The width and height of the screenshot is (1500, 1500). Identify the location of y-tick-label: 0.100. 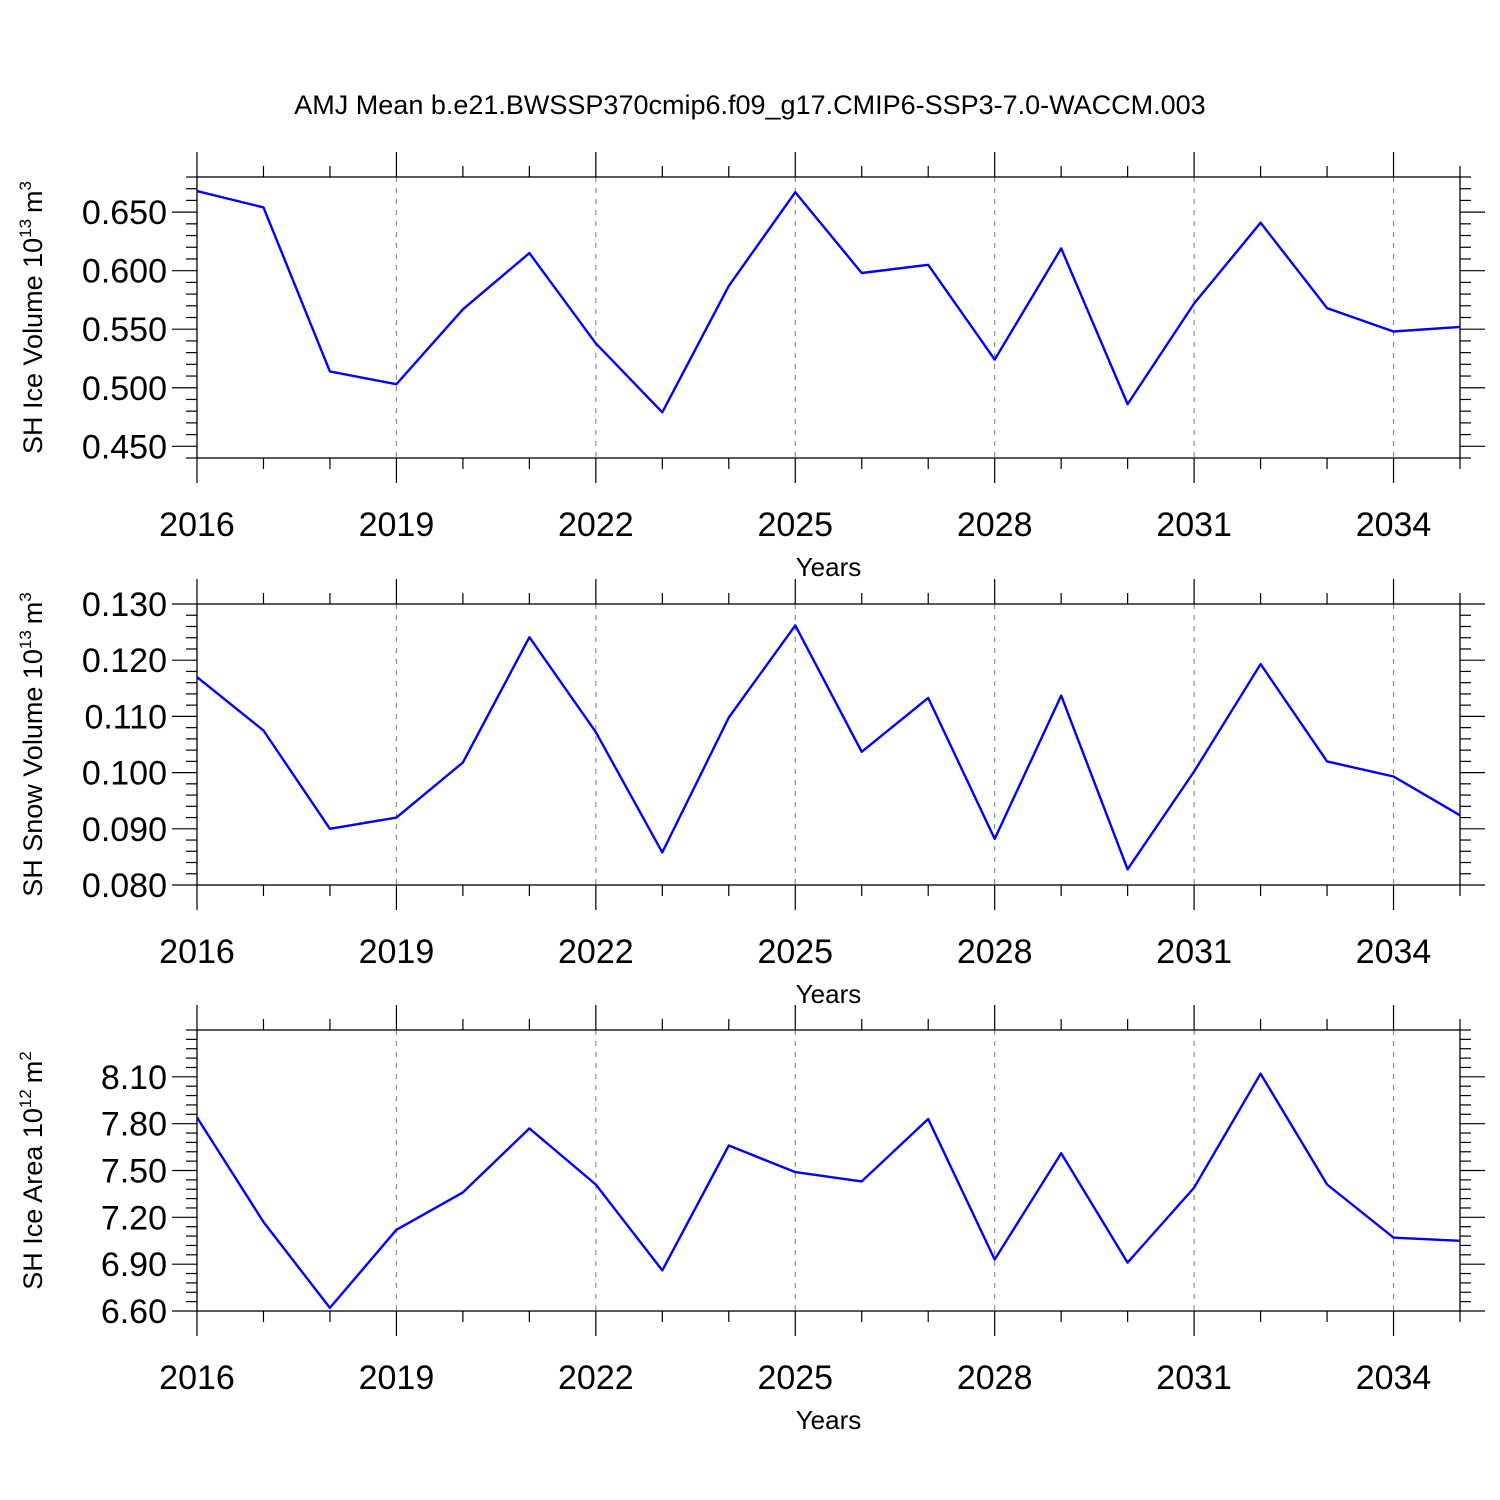
(124, 774).